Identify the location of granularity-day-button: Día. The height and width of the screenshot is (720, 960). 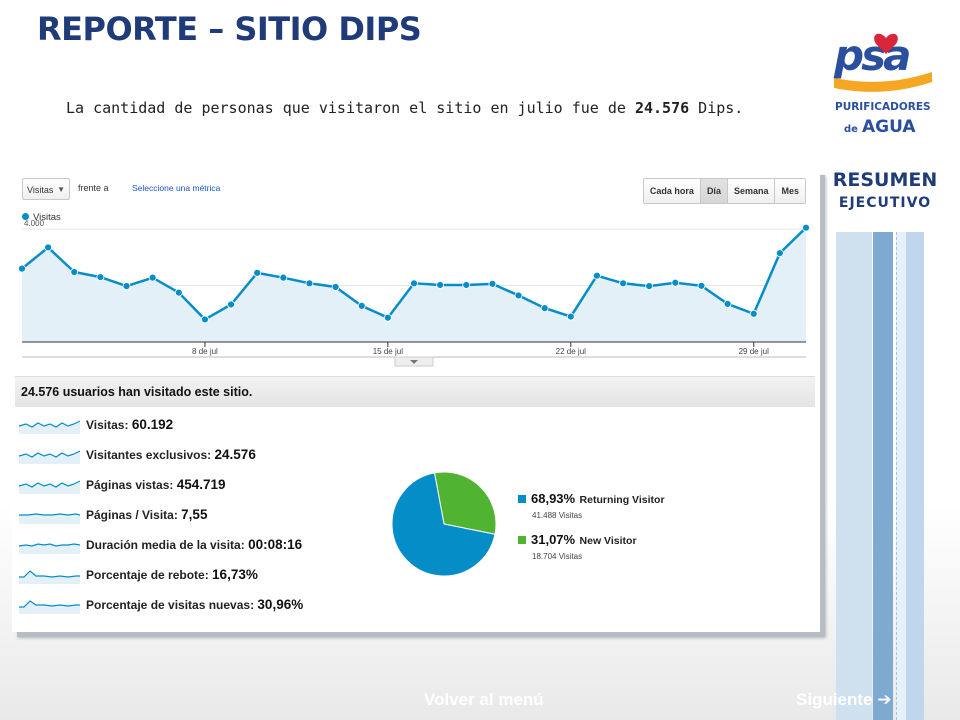
(714, 191).